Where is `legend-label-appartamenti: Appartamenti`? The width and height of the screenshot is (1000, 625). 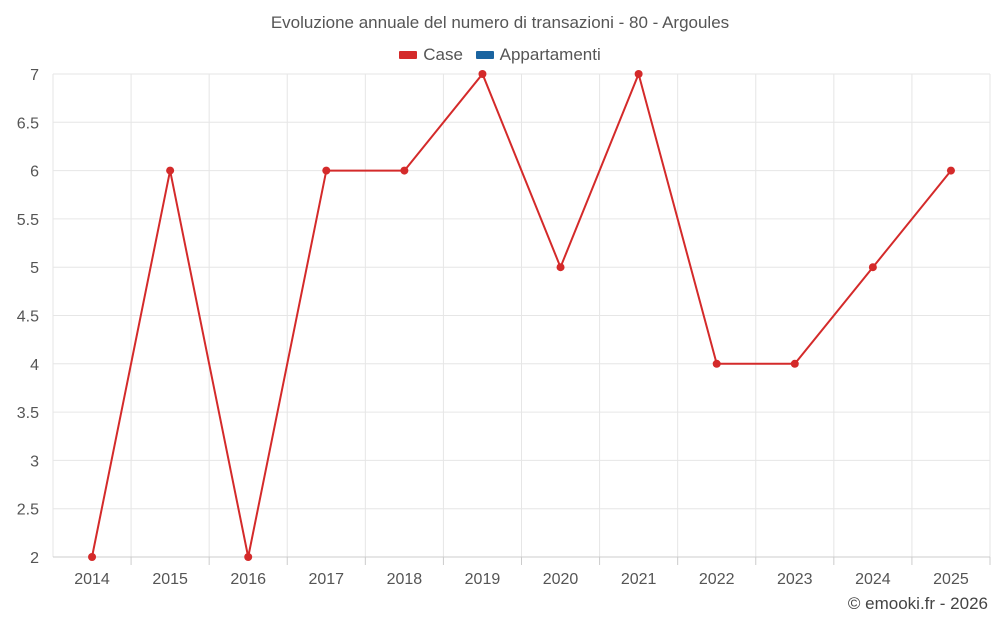 legend-label-appartamenti: Appartamenti is located at coordinates (550, 54).